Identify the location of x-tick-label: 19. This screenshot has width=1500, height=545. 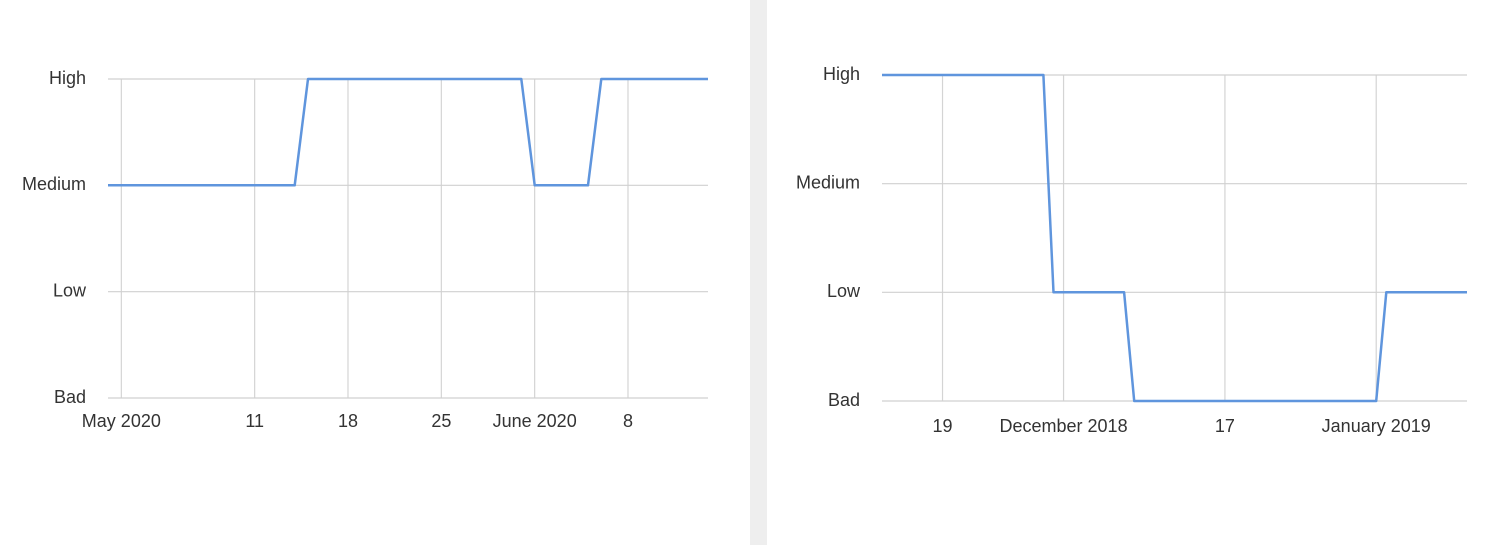
(943, 426).